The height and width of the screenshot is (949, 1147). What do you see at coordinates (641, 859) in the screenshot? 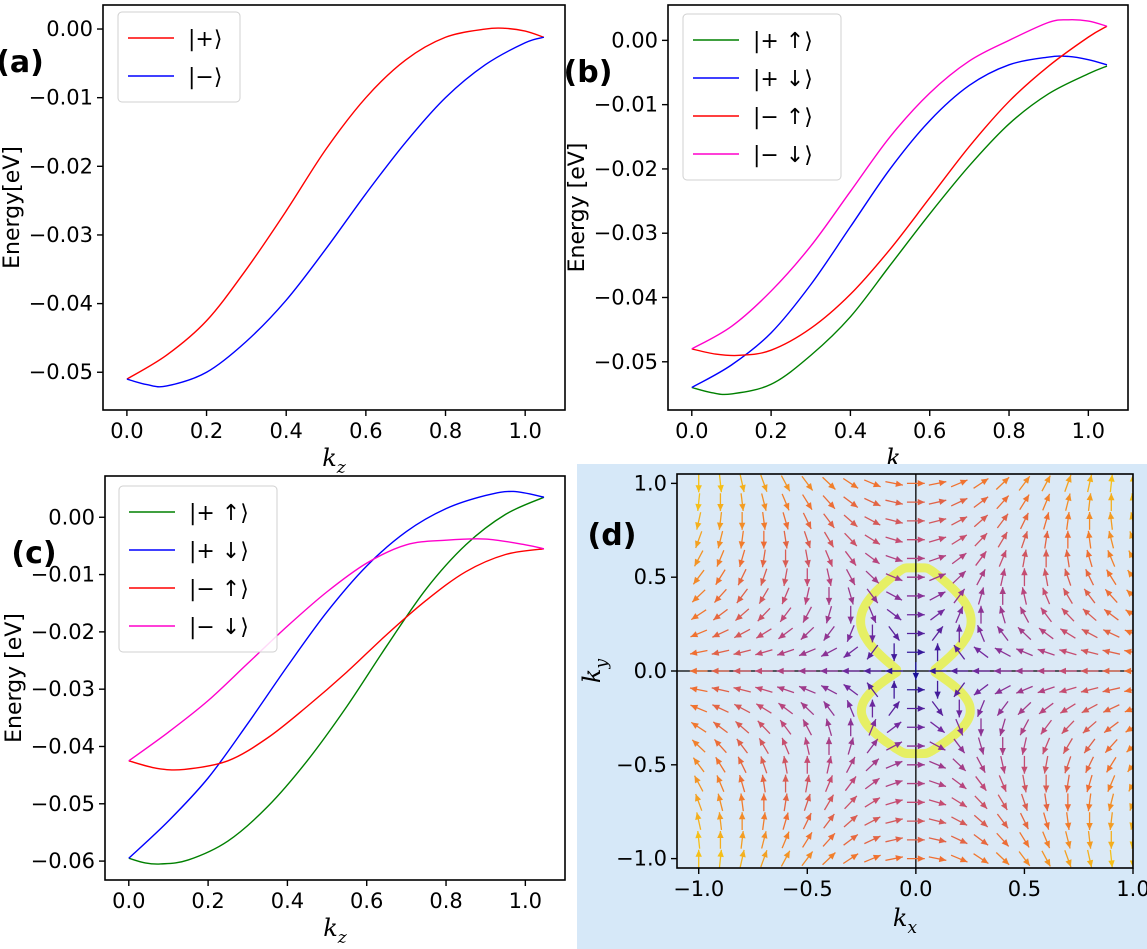
I see `y-tick-label: −1.0` at bounding box center [641, 859].